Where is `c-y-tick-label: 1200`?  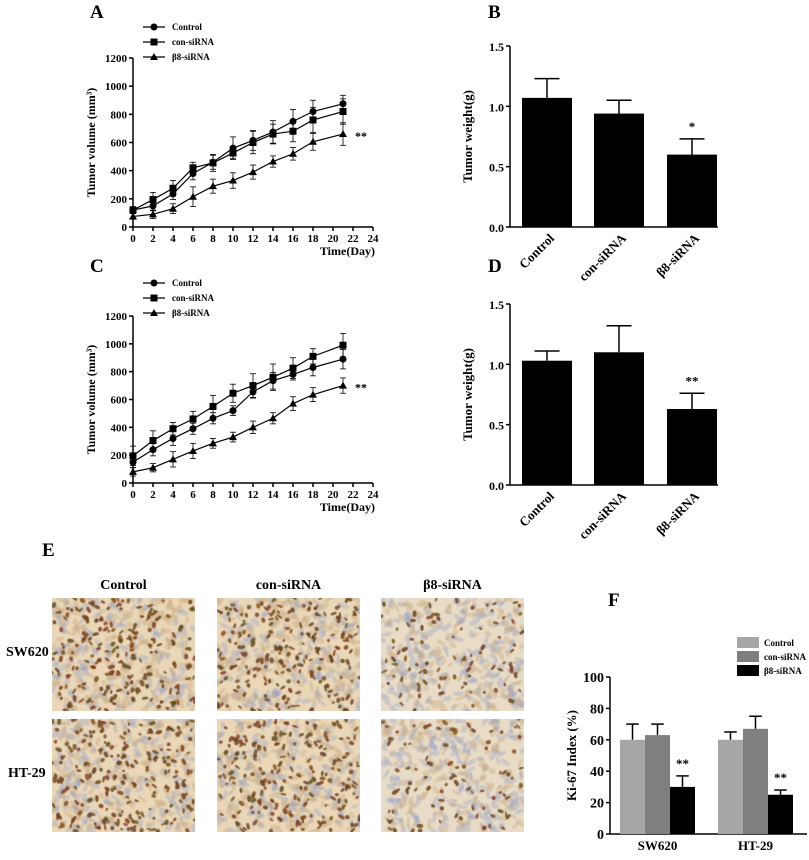
c-y-tick-label: 1200 is located at coordinates (116, 317).